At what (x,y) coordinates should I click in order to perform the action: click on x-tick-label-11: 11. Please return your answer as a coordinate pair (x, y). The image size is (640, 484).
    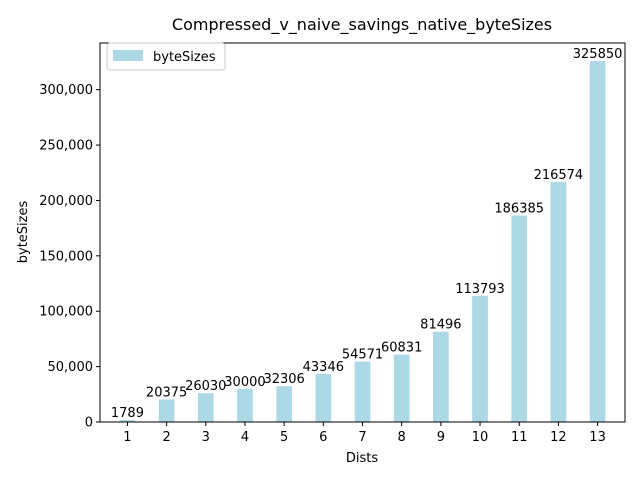
    Looking at the image, I should click on (519, 437).